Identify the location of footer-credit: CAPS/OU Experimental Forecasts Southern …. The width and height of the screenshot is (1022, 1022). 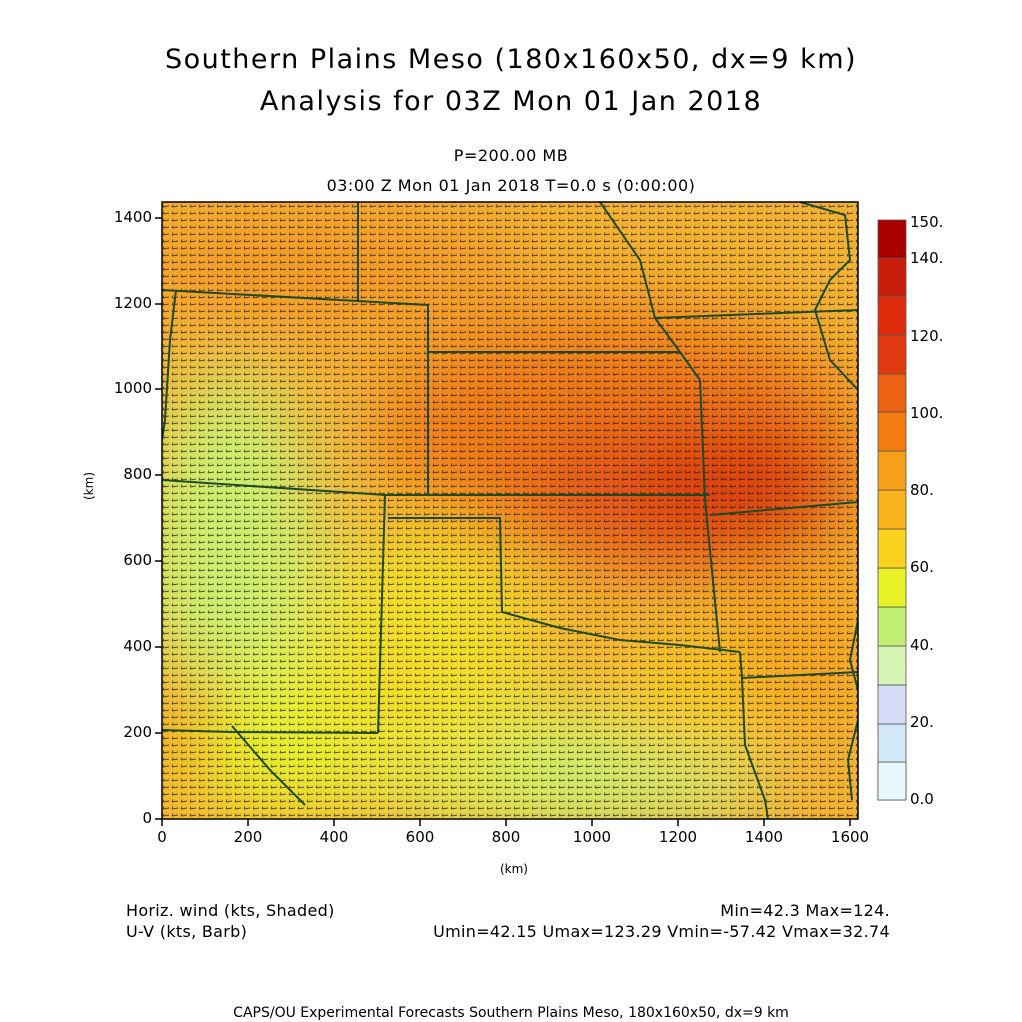
(511, 1013).